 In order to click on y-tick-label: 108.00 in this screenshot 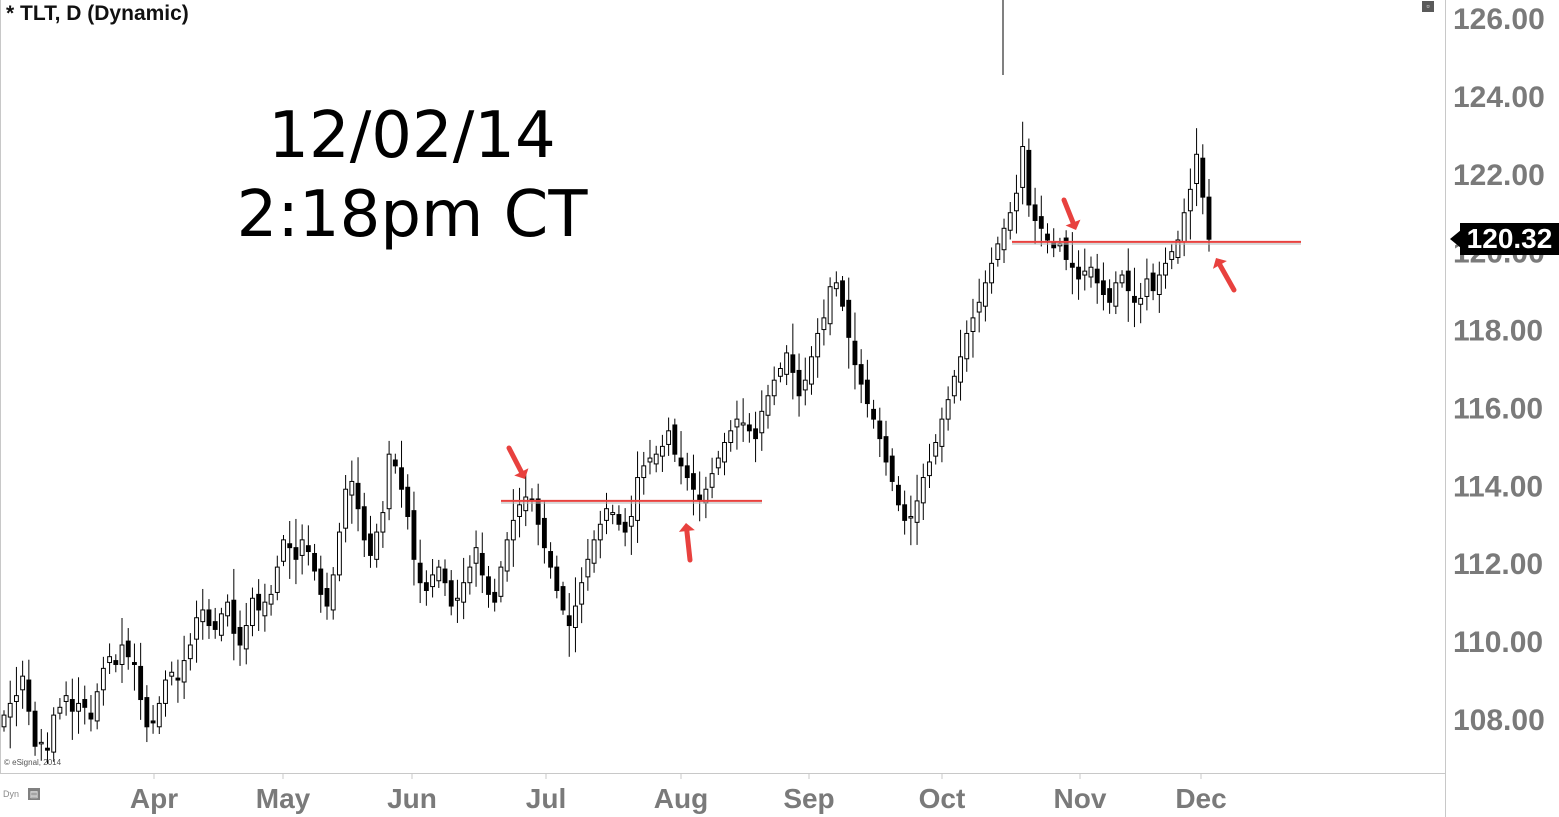, I will do `click(1499, 720)`.